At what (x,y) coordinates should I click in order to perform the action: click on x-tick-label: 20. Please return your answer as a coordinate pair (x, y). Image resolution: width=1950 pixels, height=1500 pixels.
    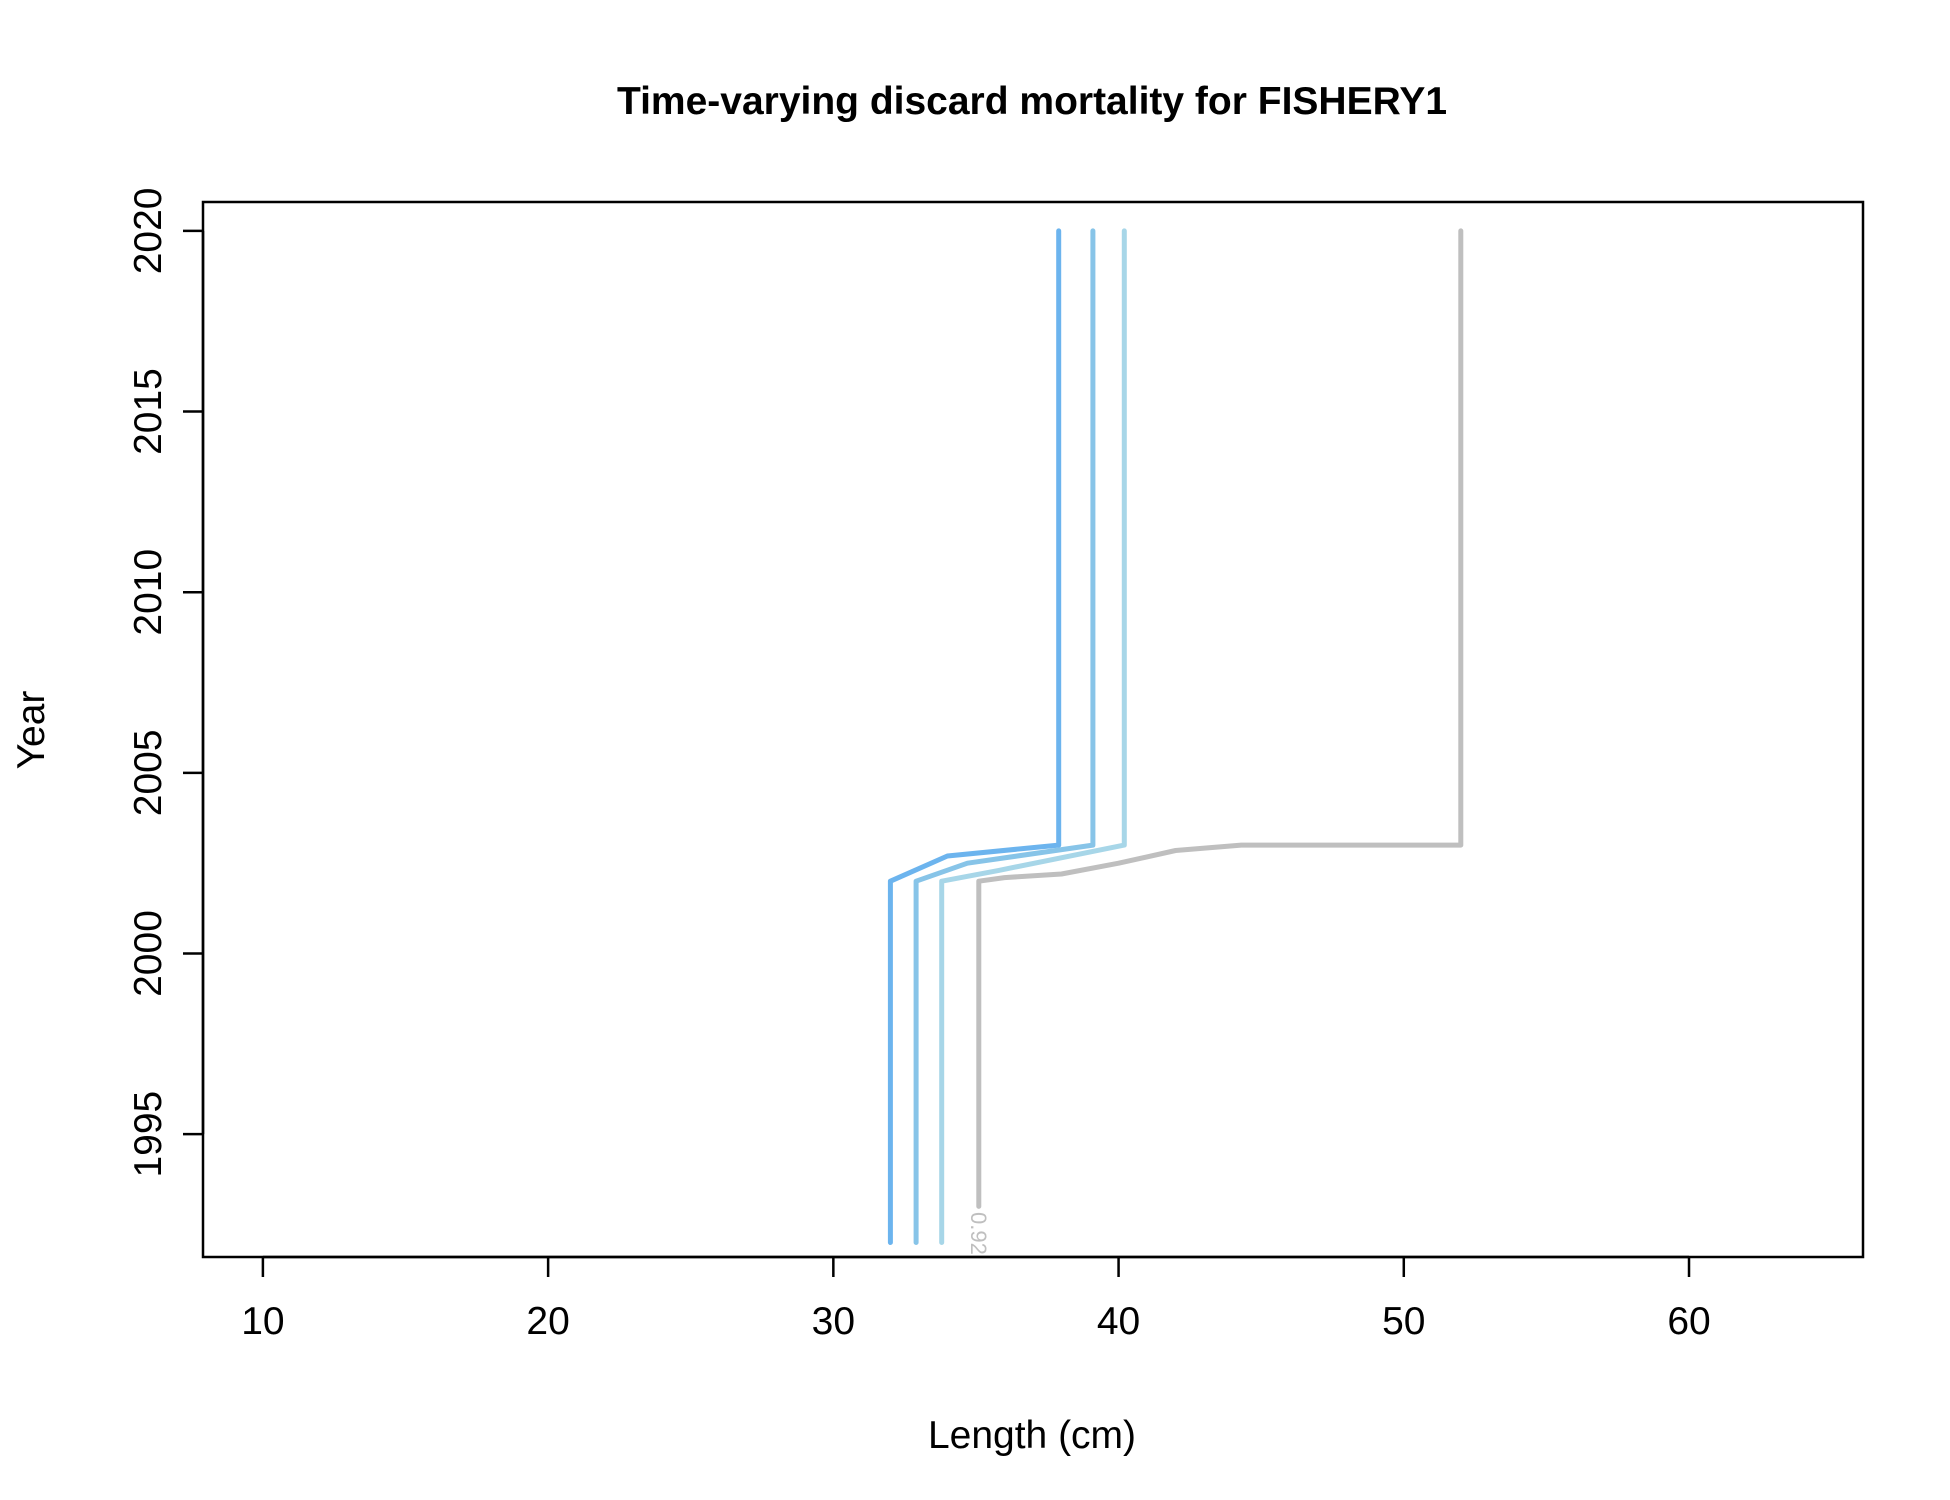
    Looking at the image, I should click on (547, 1321).